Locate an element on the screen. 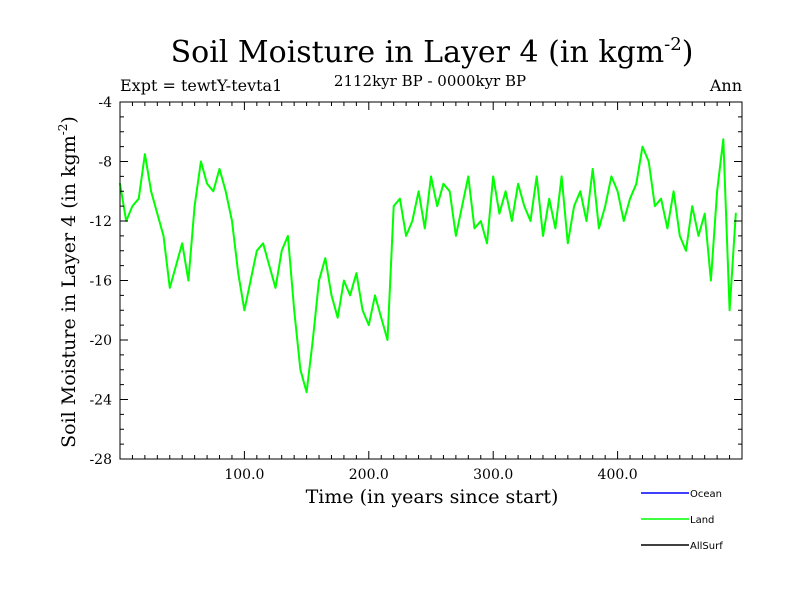  season-label: Ann is located at coordinates (725, 85).